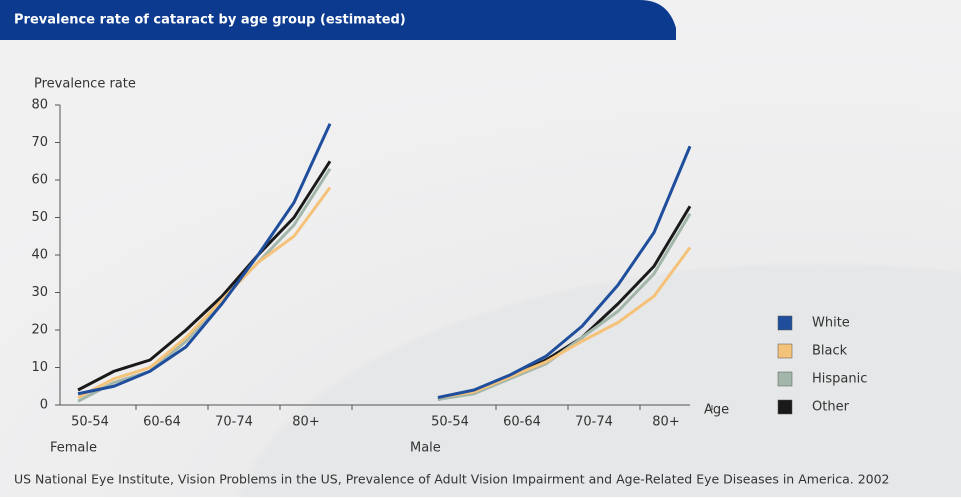  What do you see at coordinates (39, 367) in the screenshot?
I see `y-tick-label: 10` at bounding box center [39, 367].